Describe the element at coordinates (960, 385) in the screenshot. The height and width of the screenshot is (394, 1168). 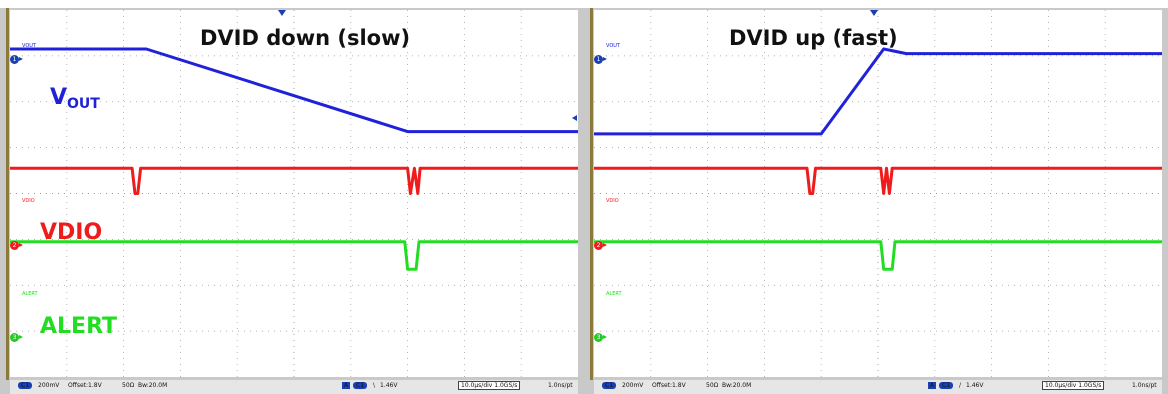
I see `trigger-slope-icon: /` at that location.